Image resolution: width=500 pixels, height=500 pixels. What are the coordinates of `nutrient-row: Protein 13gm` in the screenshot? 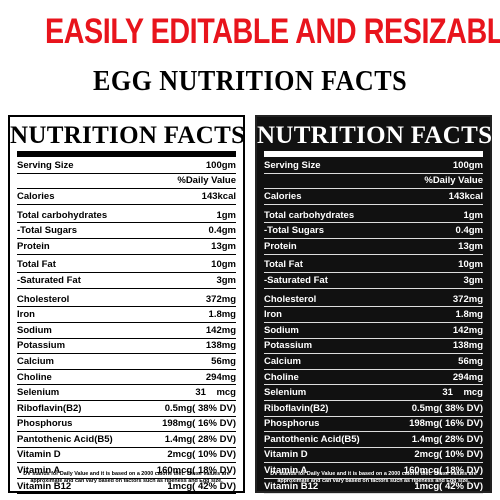 It's located at (126, 247).